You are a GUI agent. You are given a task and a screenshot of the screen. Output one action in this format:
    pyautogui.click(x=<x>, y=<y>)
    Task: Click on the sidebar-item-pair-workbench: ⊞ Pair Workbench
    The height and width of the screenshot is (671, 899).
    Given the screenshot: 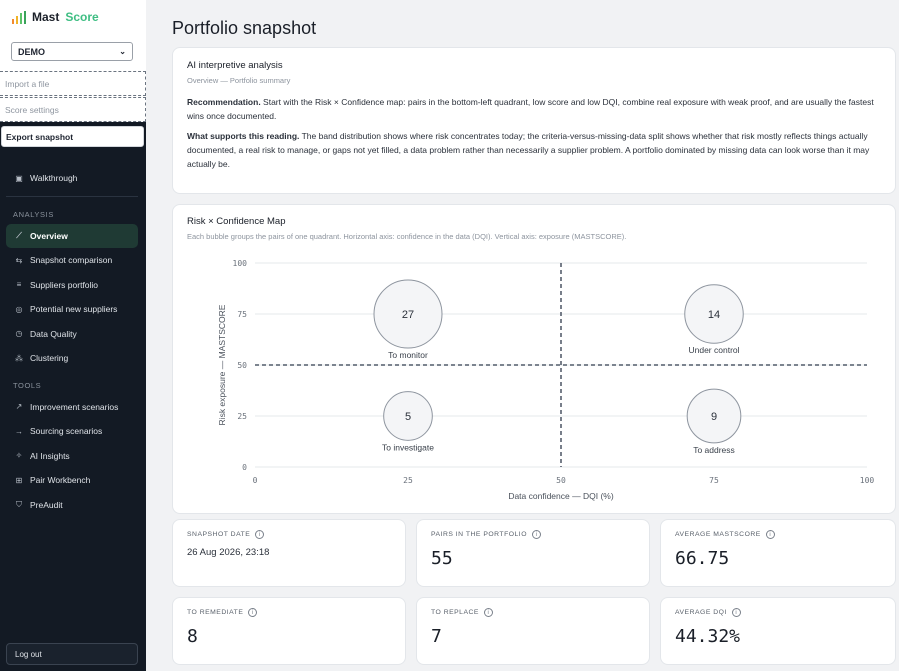 What is the action you would take?
    pyautogui.click(x=73, y=480)
    